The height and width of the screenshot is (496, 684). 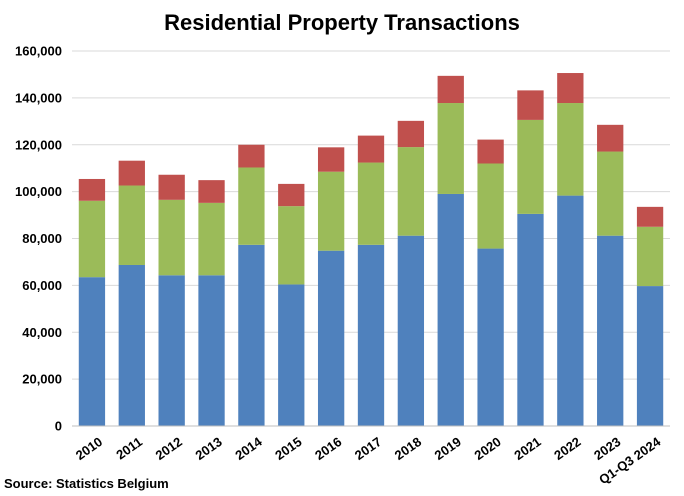 What do you see at coordinates (208, 448) in the screenshot?
I see `x-tick-label: 2013` at bounding box center [208, 448].